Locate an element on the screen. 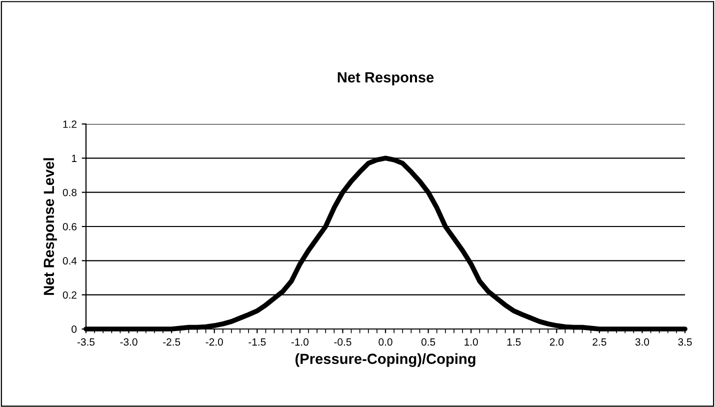 The height and width of the screenshot is (407, 715). y-tick-label: 0.8 is located at coordinates (69, 192).